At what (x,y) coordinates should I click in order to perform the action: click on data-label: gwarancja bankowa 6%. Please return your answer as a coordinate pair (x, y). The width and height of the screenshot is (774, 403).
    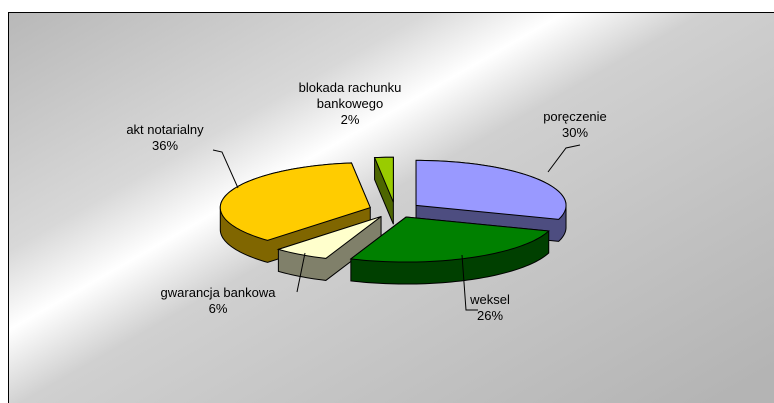
    Looking at the image, I should click on (218, 301).